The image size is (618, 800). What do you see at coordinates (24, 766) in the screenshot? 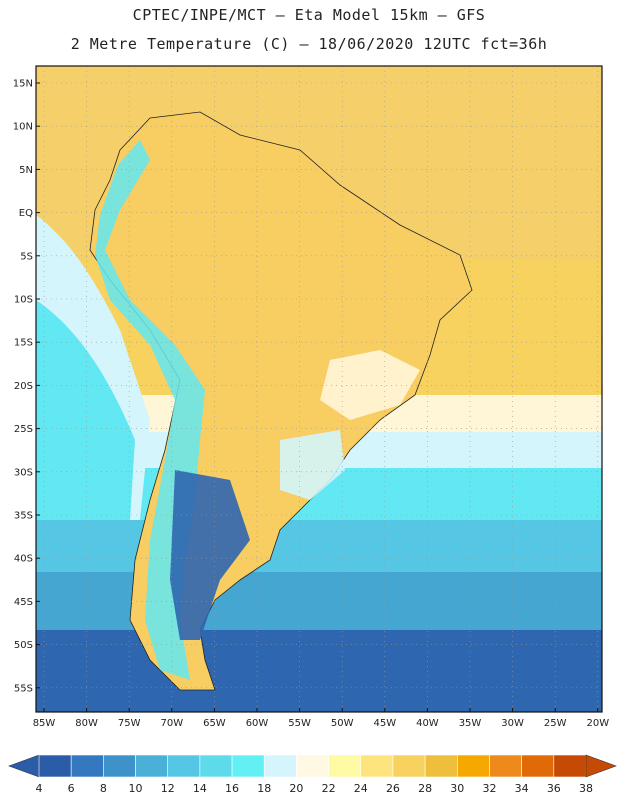
I see `colorbar-low-arrow` at bounding box center [24, 766].